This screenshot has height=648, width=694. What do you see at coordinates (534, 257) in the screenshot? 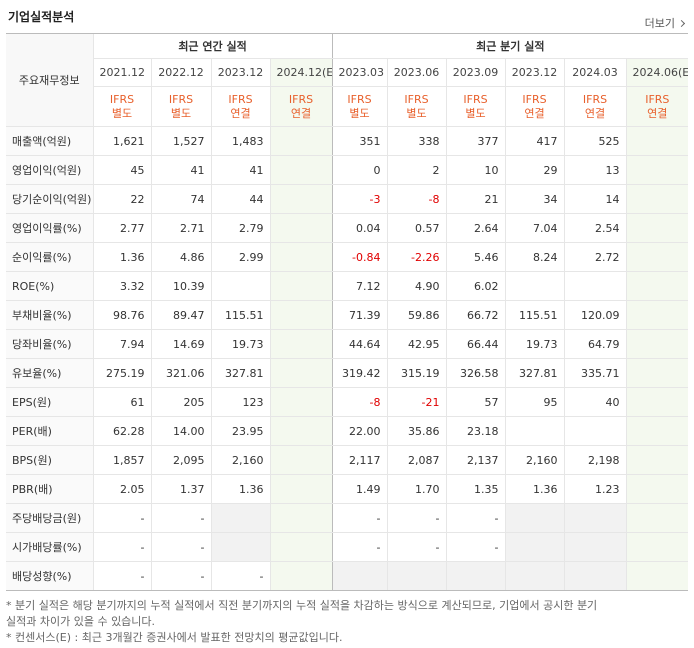
I see `value-cell: 8.24` at bounding box center [534, 257].